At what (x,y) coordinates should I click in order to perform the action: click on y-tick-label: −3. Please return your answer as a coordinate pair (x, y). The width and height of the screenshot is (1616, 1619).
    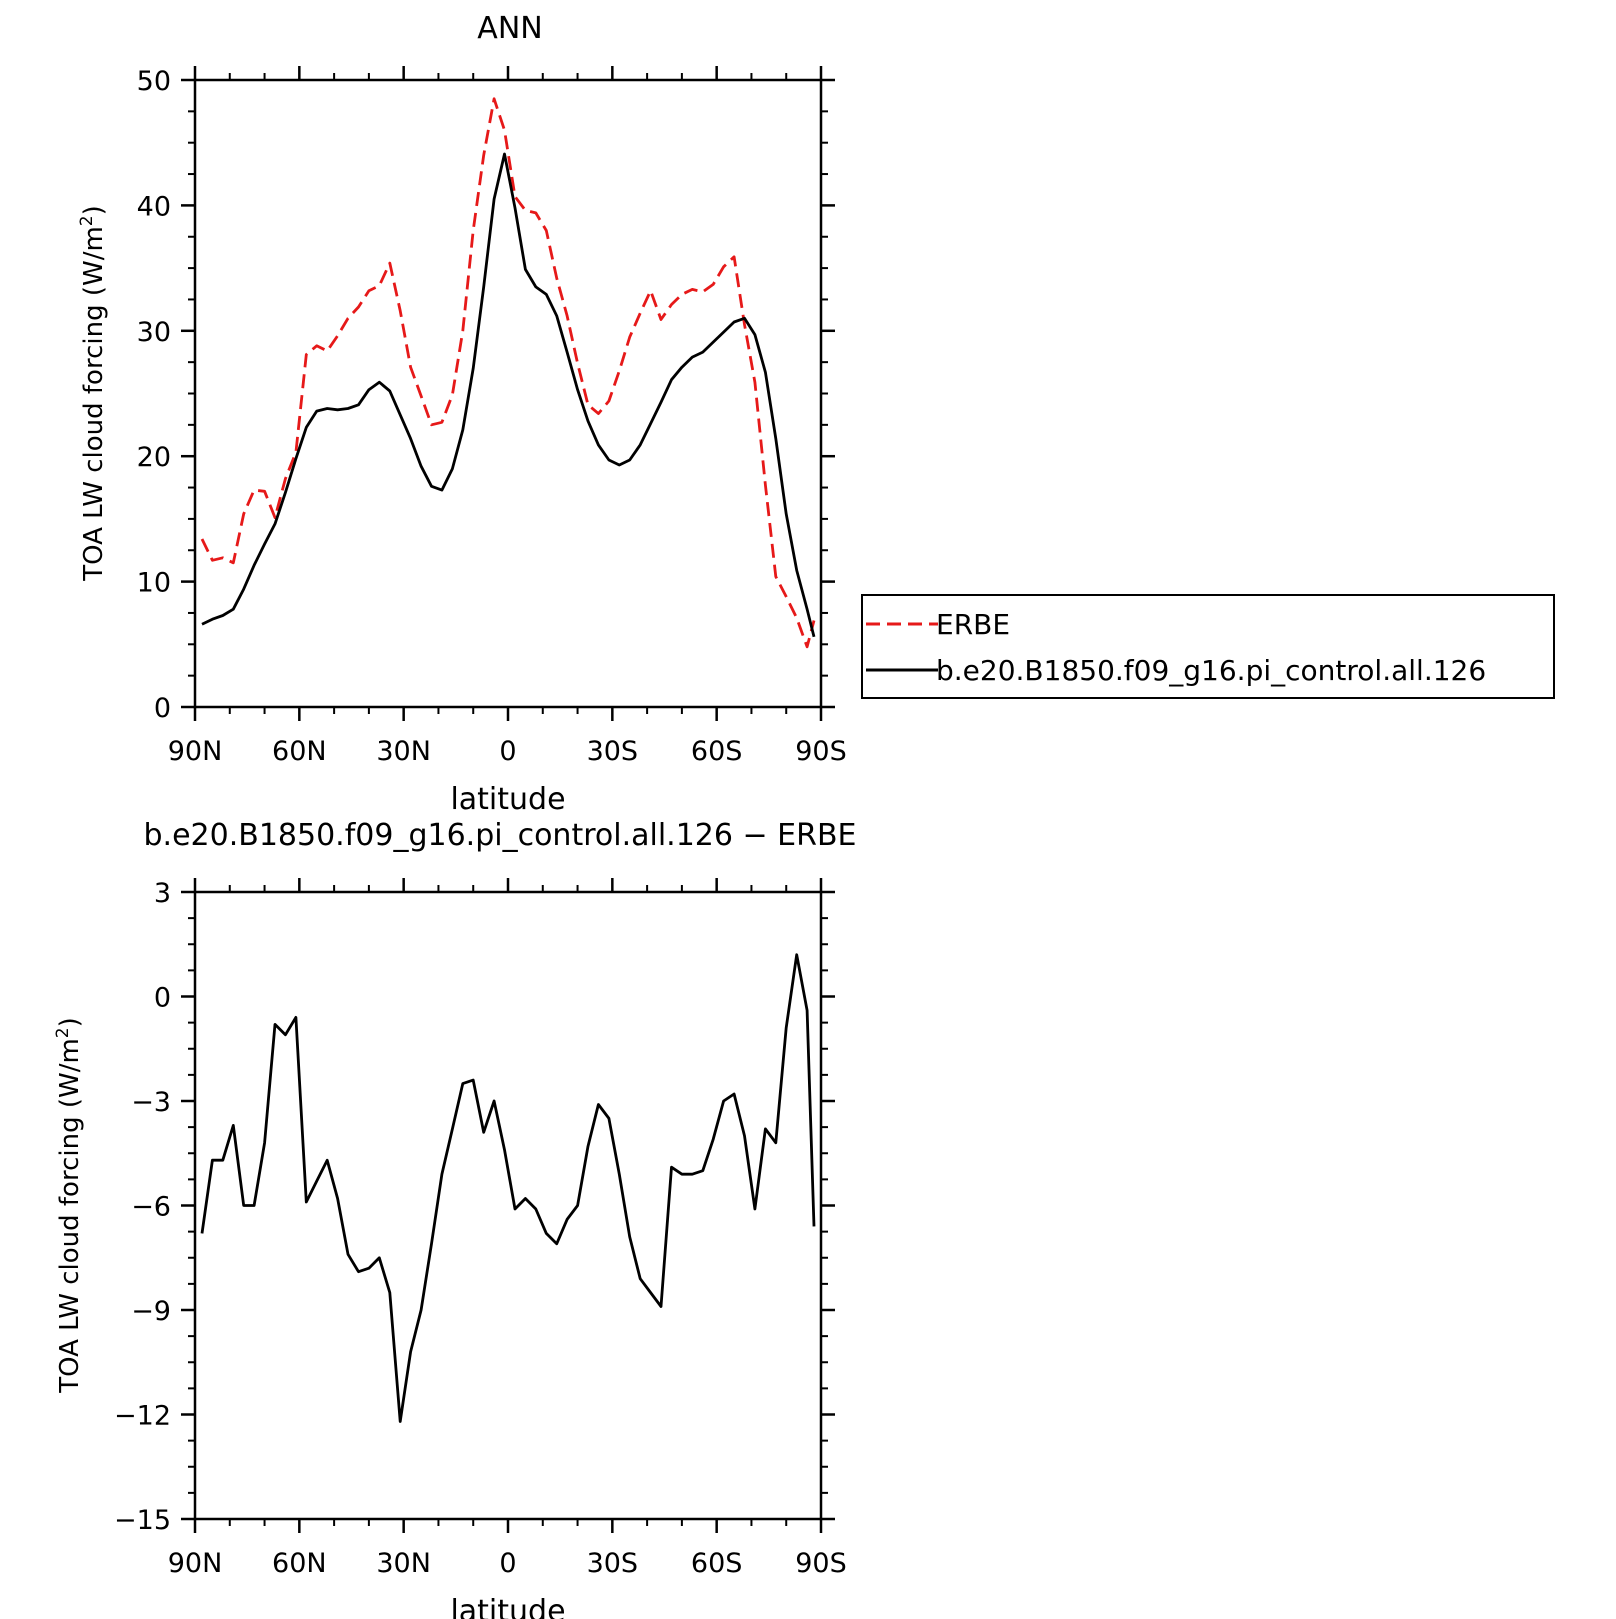
    Looking at the image, I should click on (151, 1102).